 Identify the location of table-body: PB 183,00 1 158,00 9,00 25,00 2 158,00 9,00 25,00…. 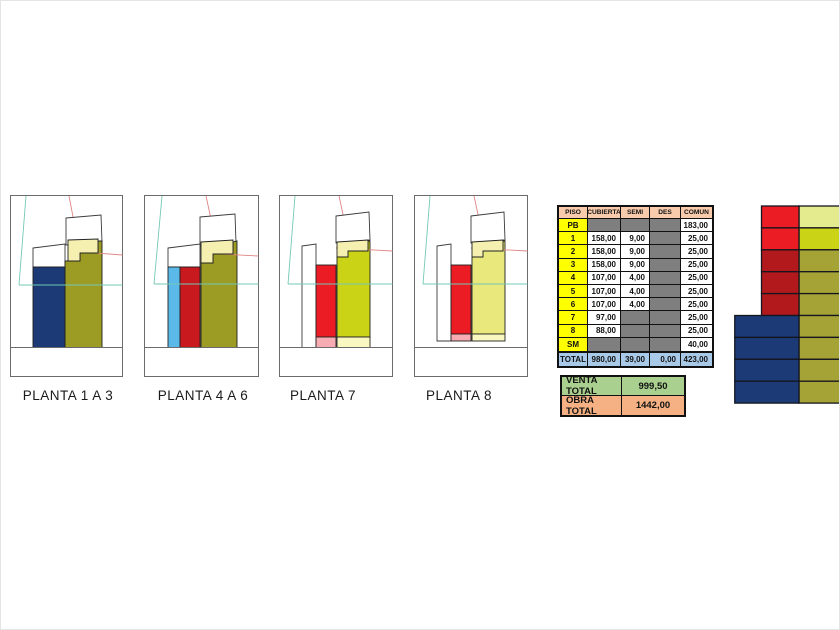
(635, 285).